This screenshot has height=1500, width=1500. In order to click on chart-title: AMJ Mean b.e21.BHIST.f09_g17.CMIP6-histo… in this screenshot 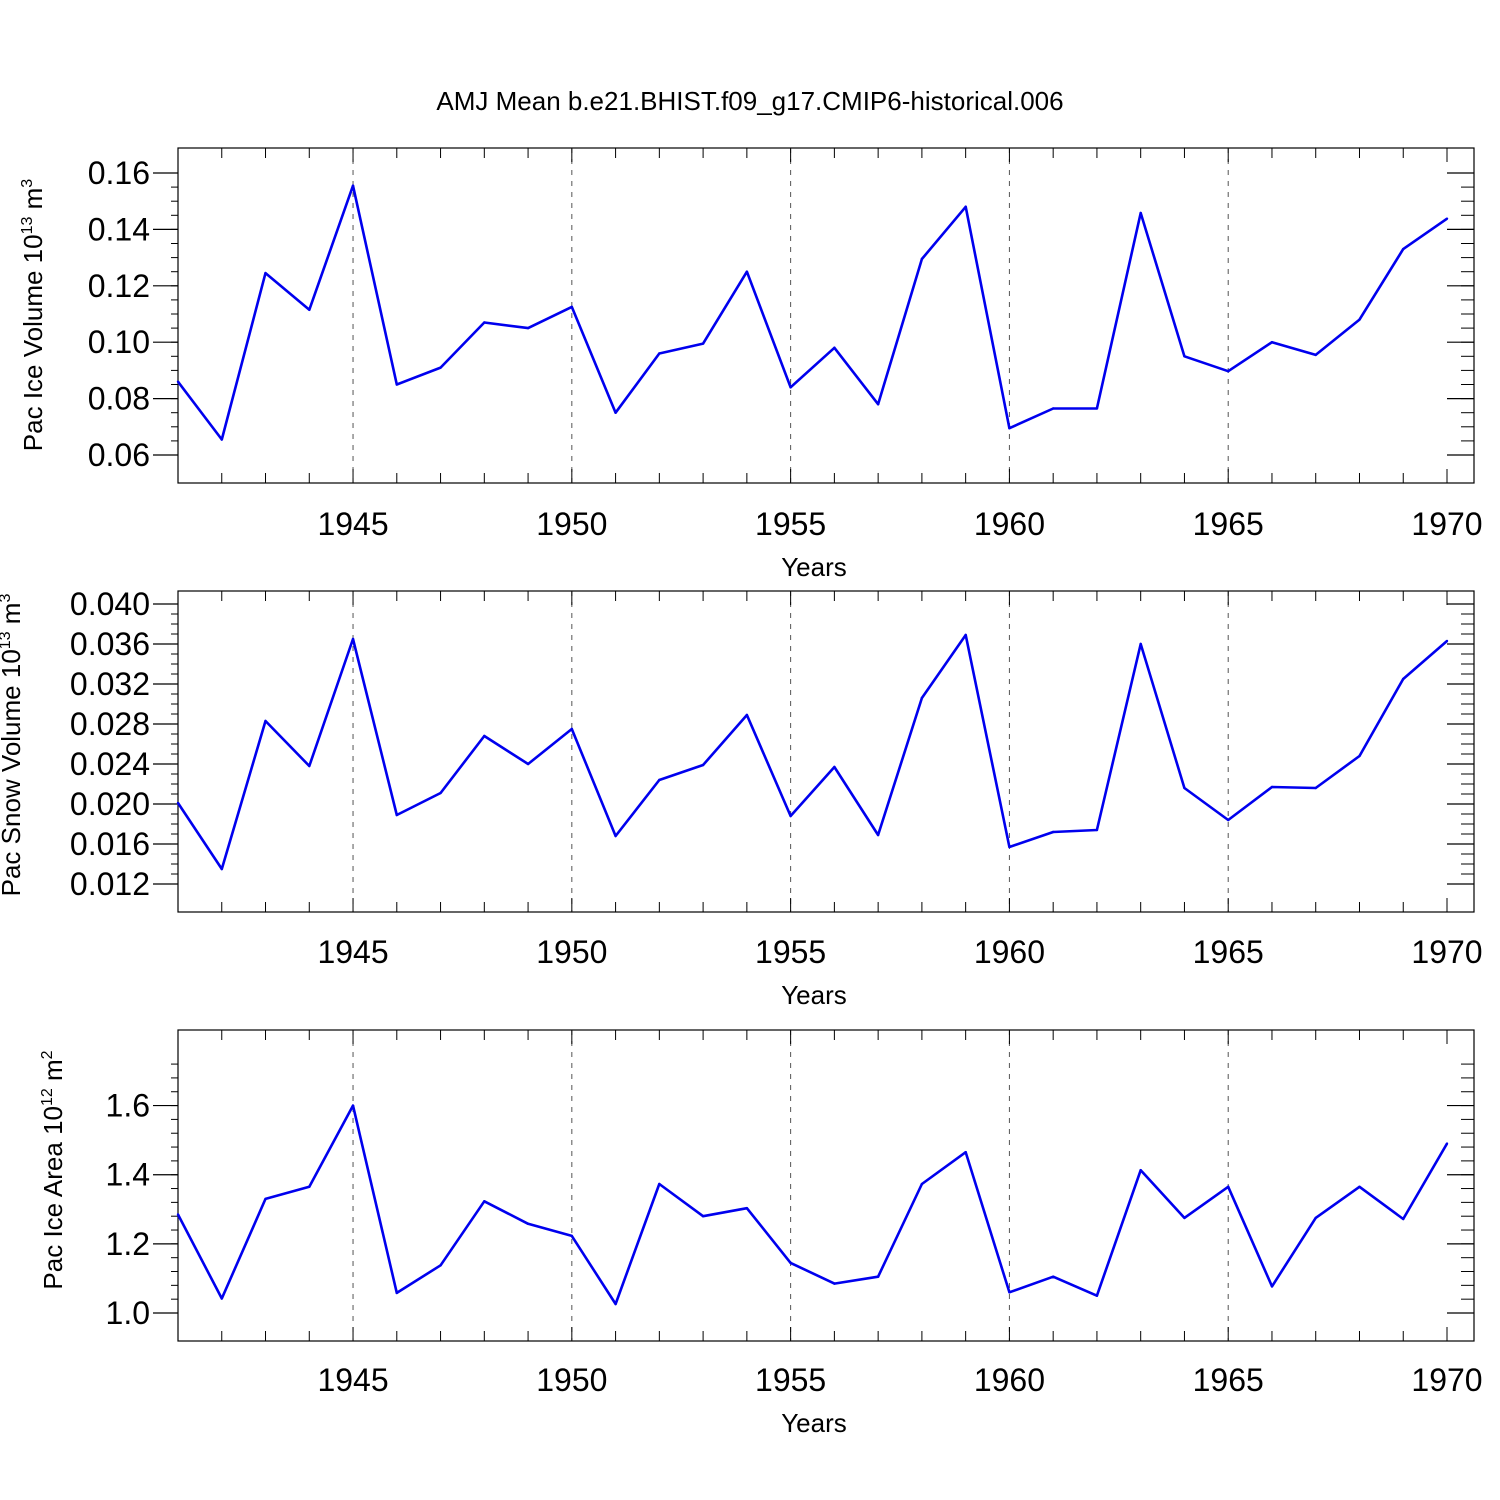, I will do `click(749, 101)`.